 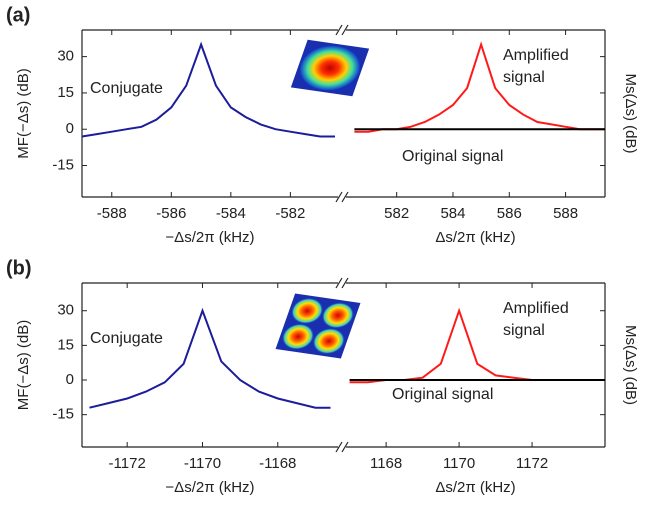 I want to click on panel-label: (a), so click(x=18, y=15).